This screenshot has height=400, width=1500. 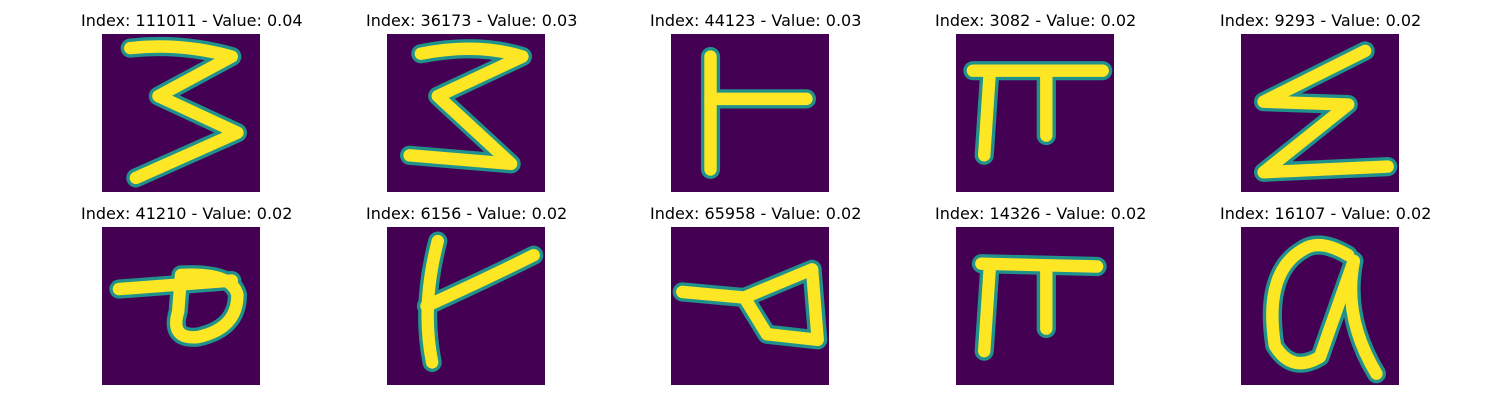 I want to click on panel-10: Index: 16107 - Value: 0.02, so click(x=1326, y=297).